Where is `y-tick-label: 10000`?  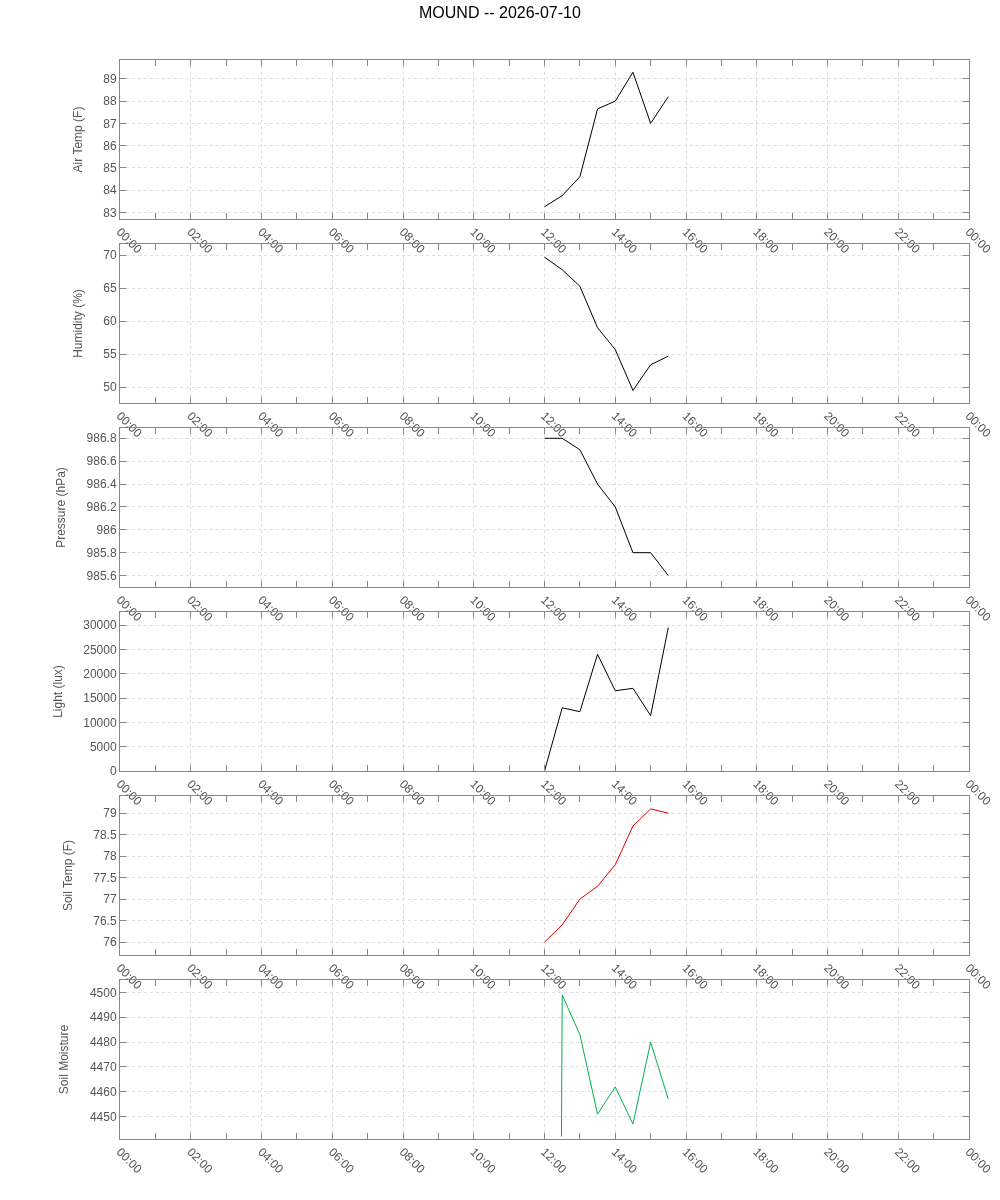
y-tick-label: 10000 is located at coordinates (100, 722).